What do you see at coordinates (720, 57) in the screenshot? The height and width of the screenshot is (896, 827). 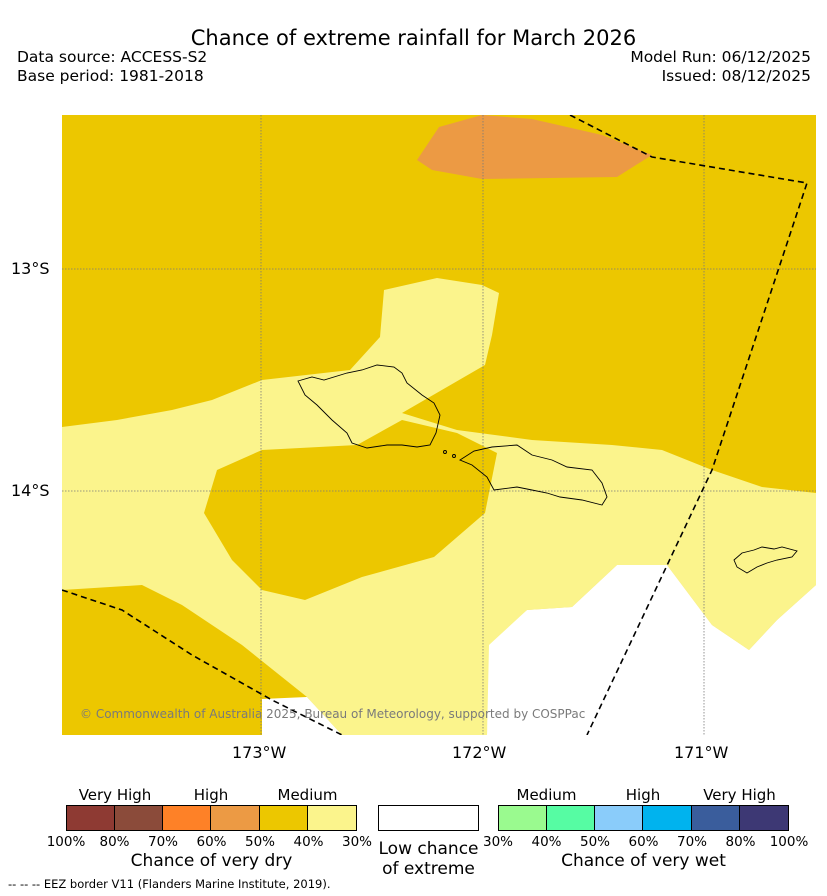 I see `model-run: Model Run: 06/12/2025` at bounding box center [720, 57].